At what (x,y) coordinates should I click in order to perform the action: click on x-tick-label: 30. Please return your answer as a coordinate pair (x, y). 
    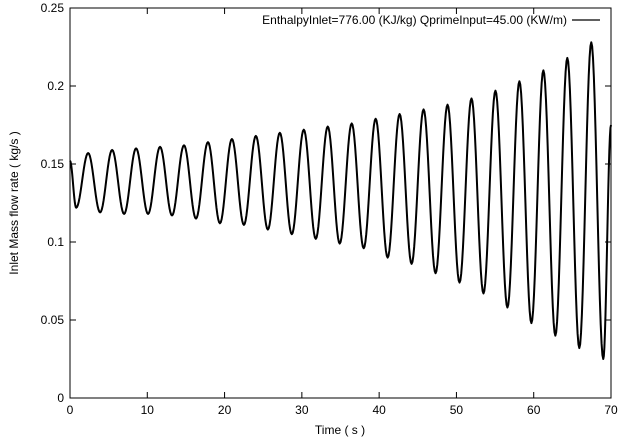
    Looking at the image, I should click on (302, 410).